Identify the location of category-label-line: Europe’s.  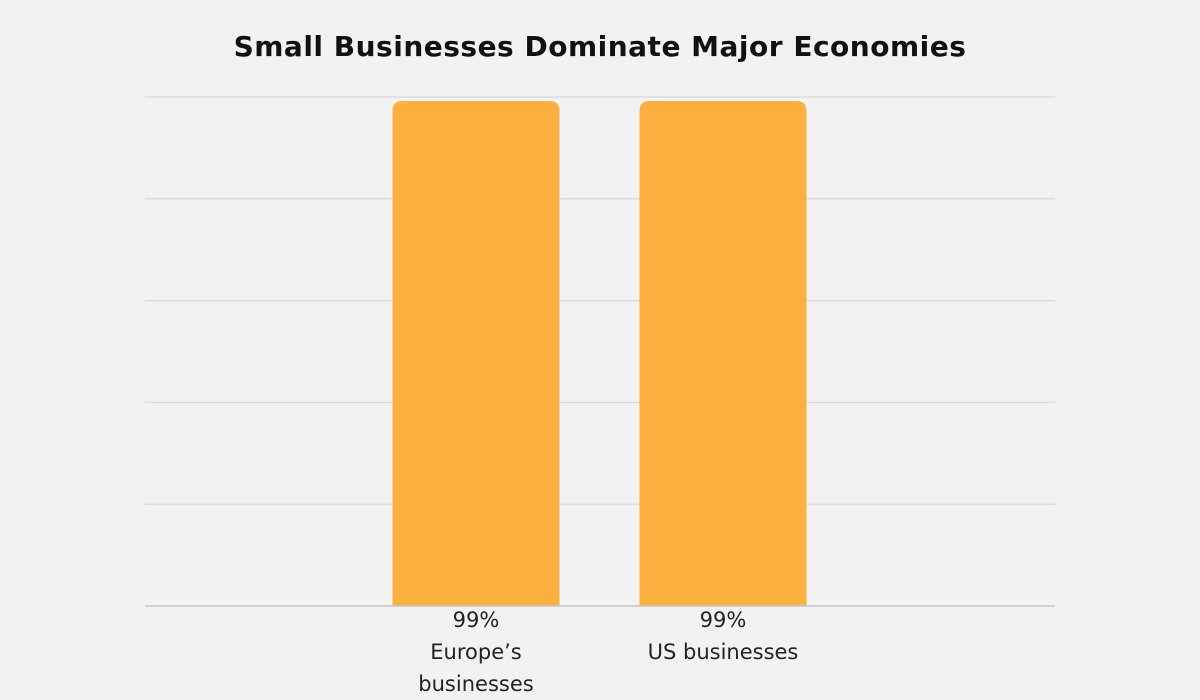
(475, 652).